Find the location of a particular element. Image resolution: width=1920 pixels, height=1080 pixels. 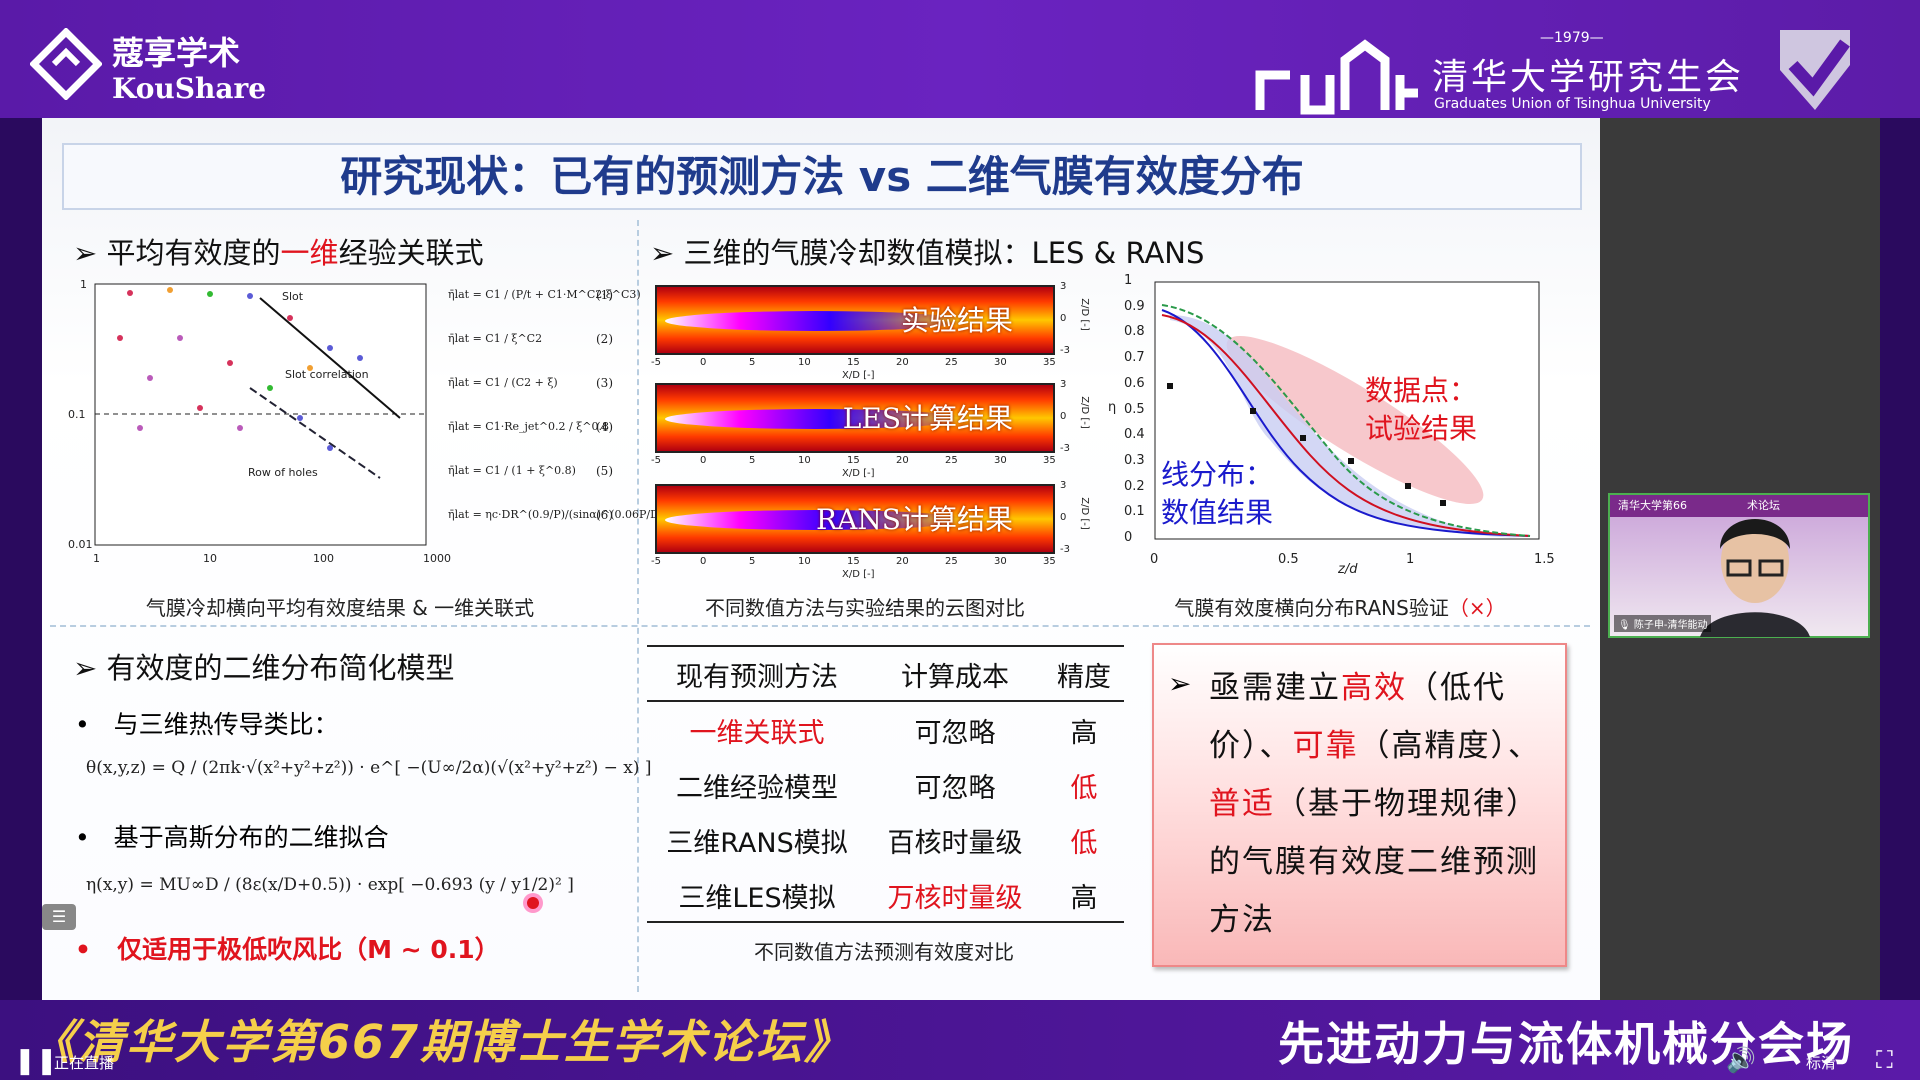

y-tick-label: -3 is located at coordinates (1065, 448).